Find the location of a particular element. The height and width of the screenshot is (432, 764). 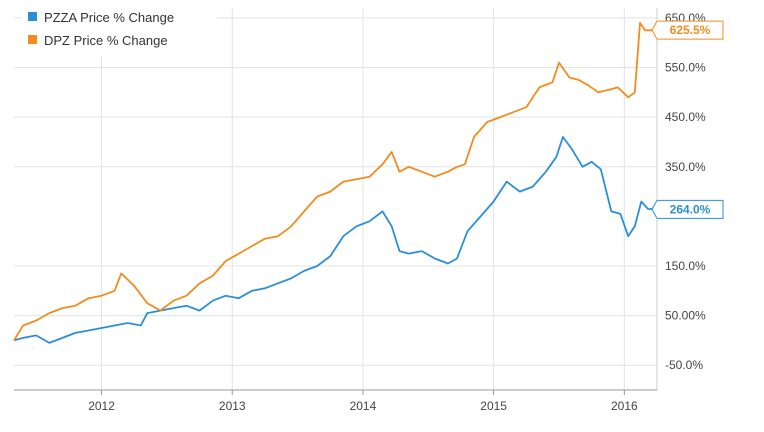

end-labels: 264.0% 625.5% is located at coordinates (687, 119).